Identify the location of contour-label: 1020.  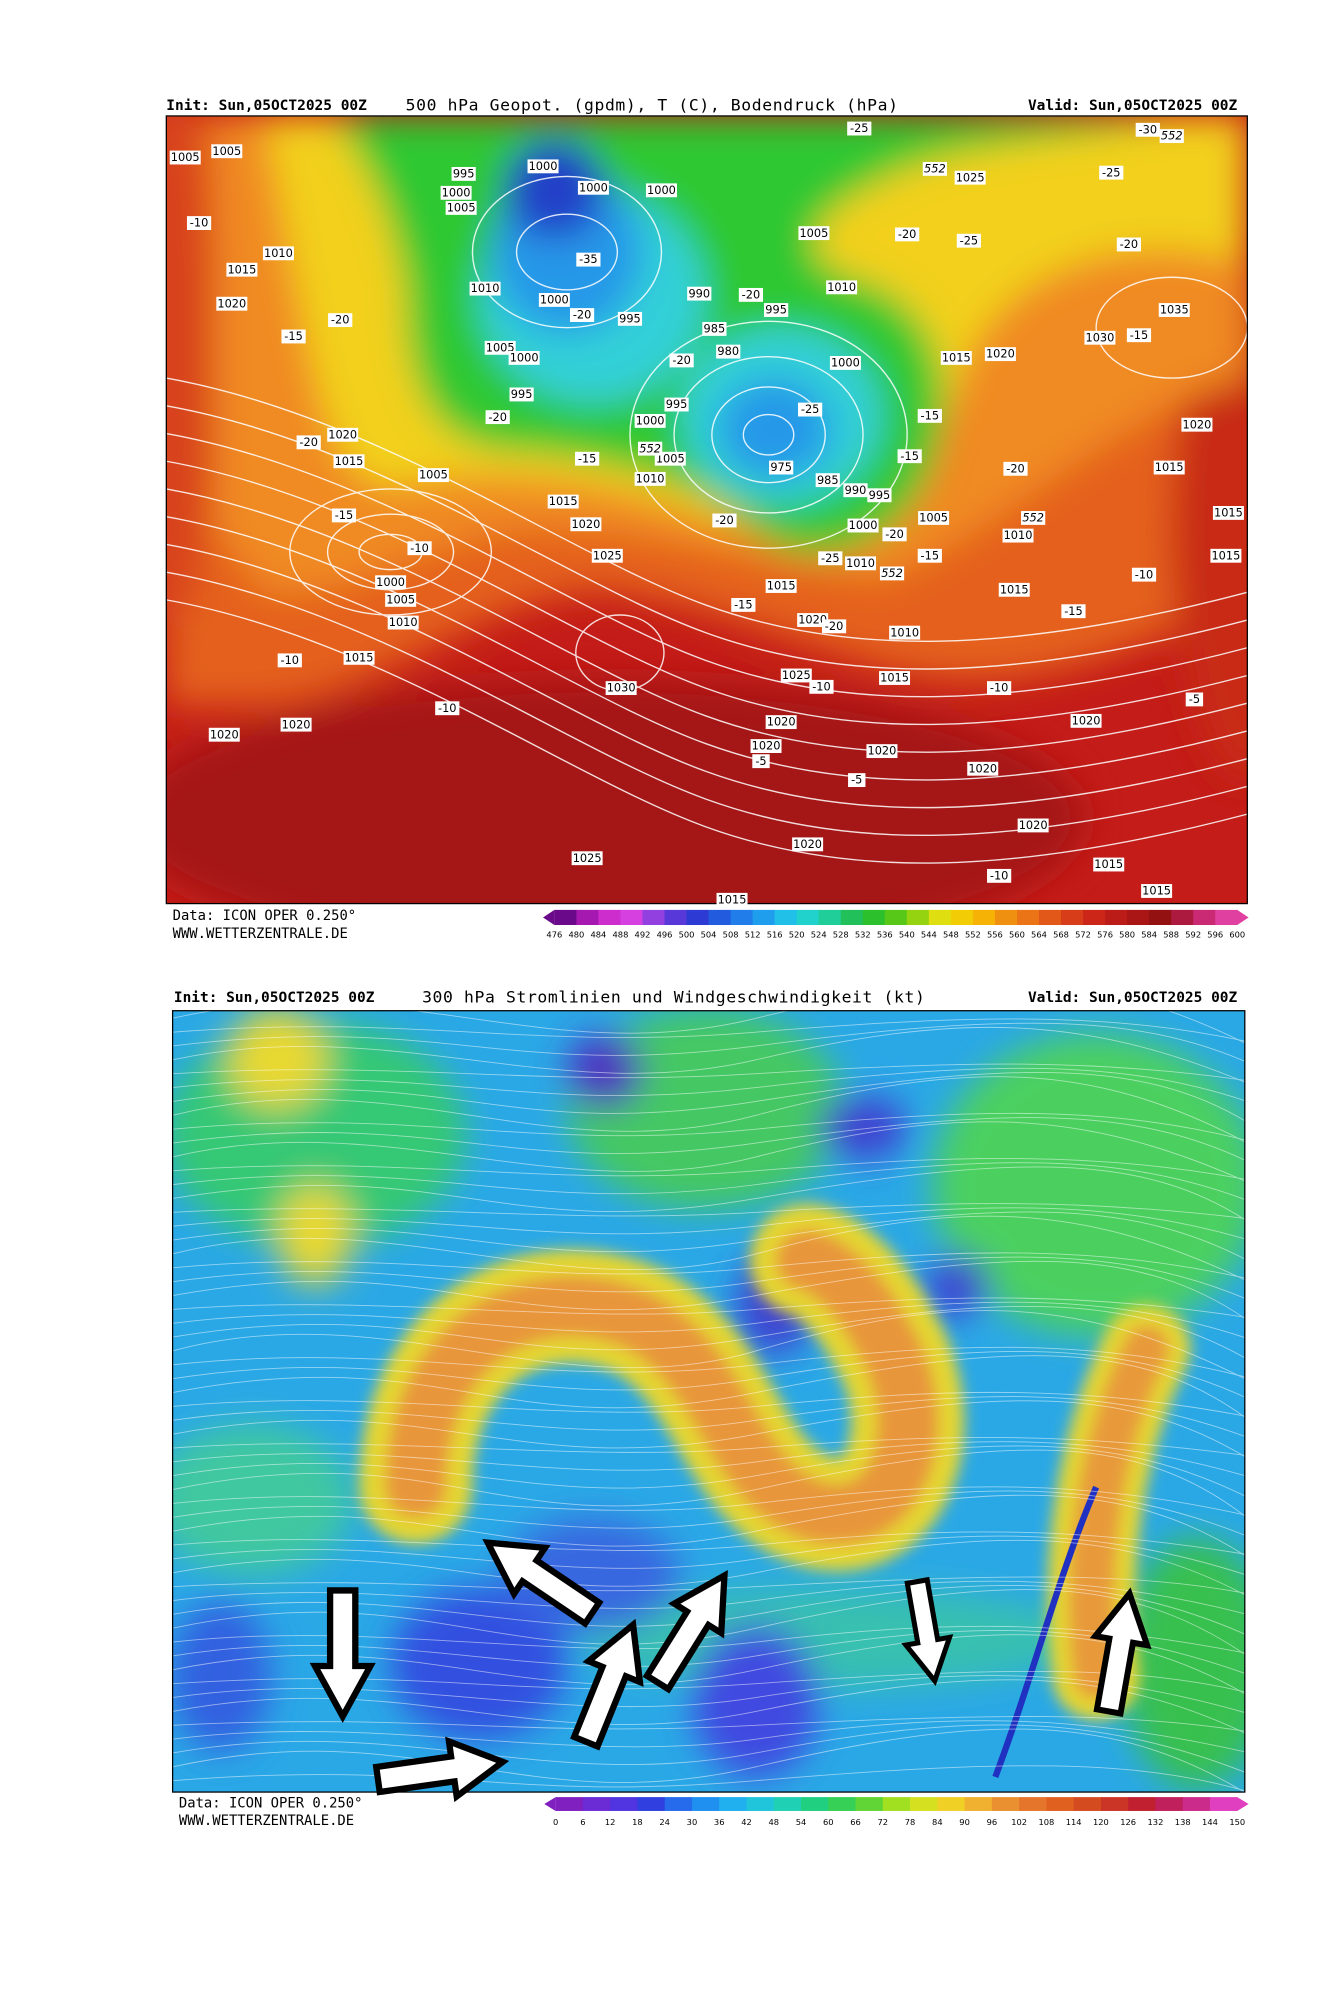
(882, 751).